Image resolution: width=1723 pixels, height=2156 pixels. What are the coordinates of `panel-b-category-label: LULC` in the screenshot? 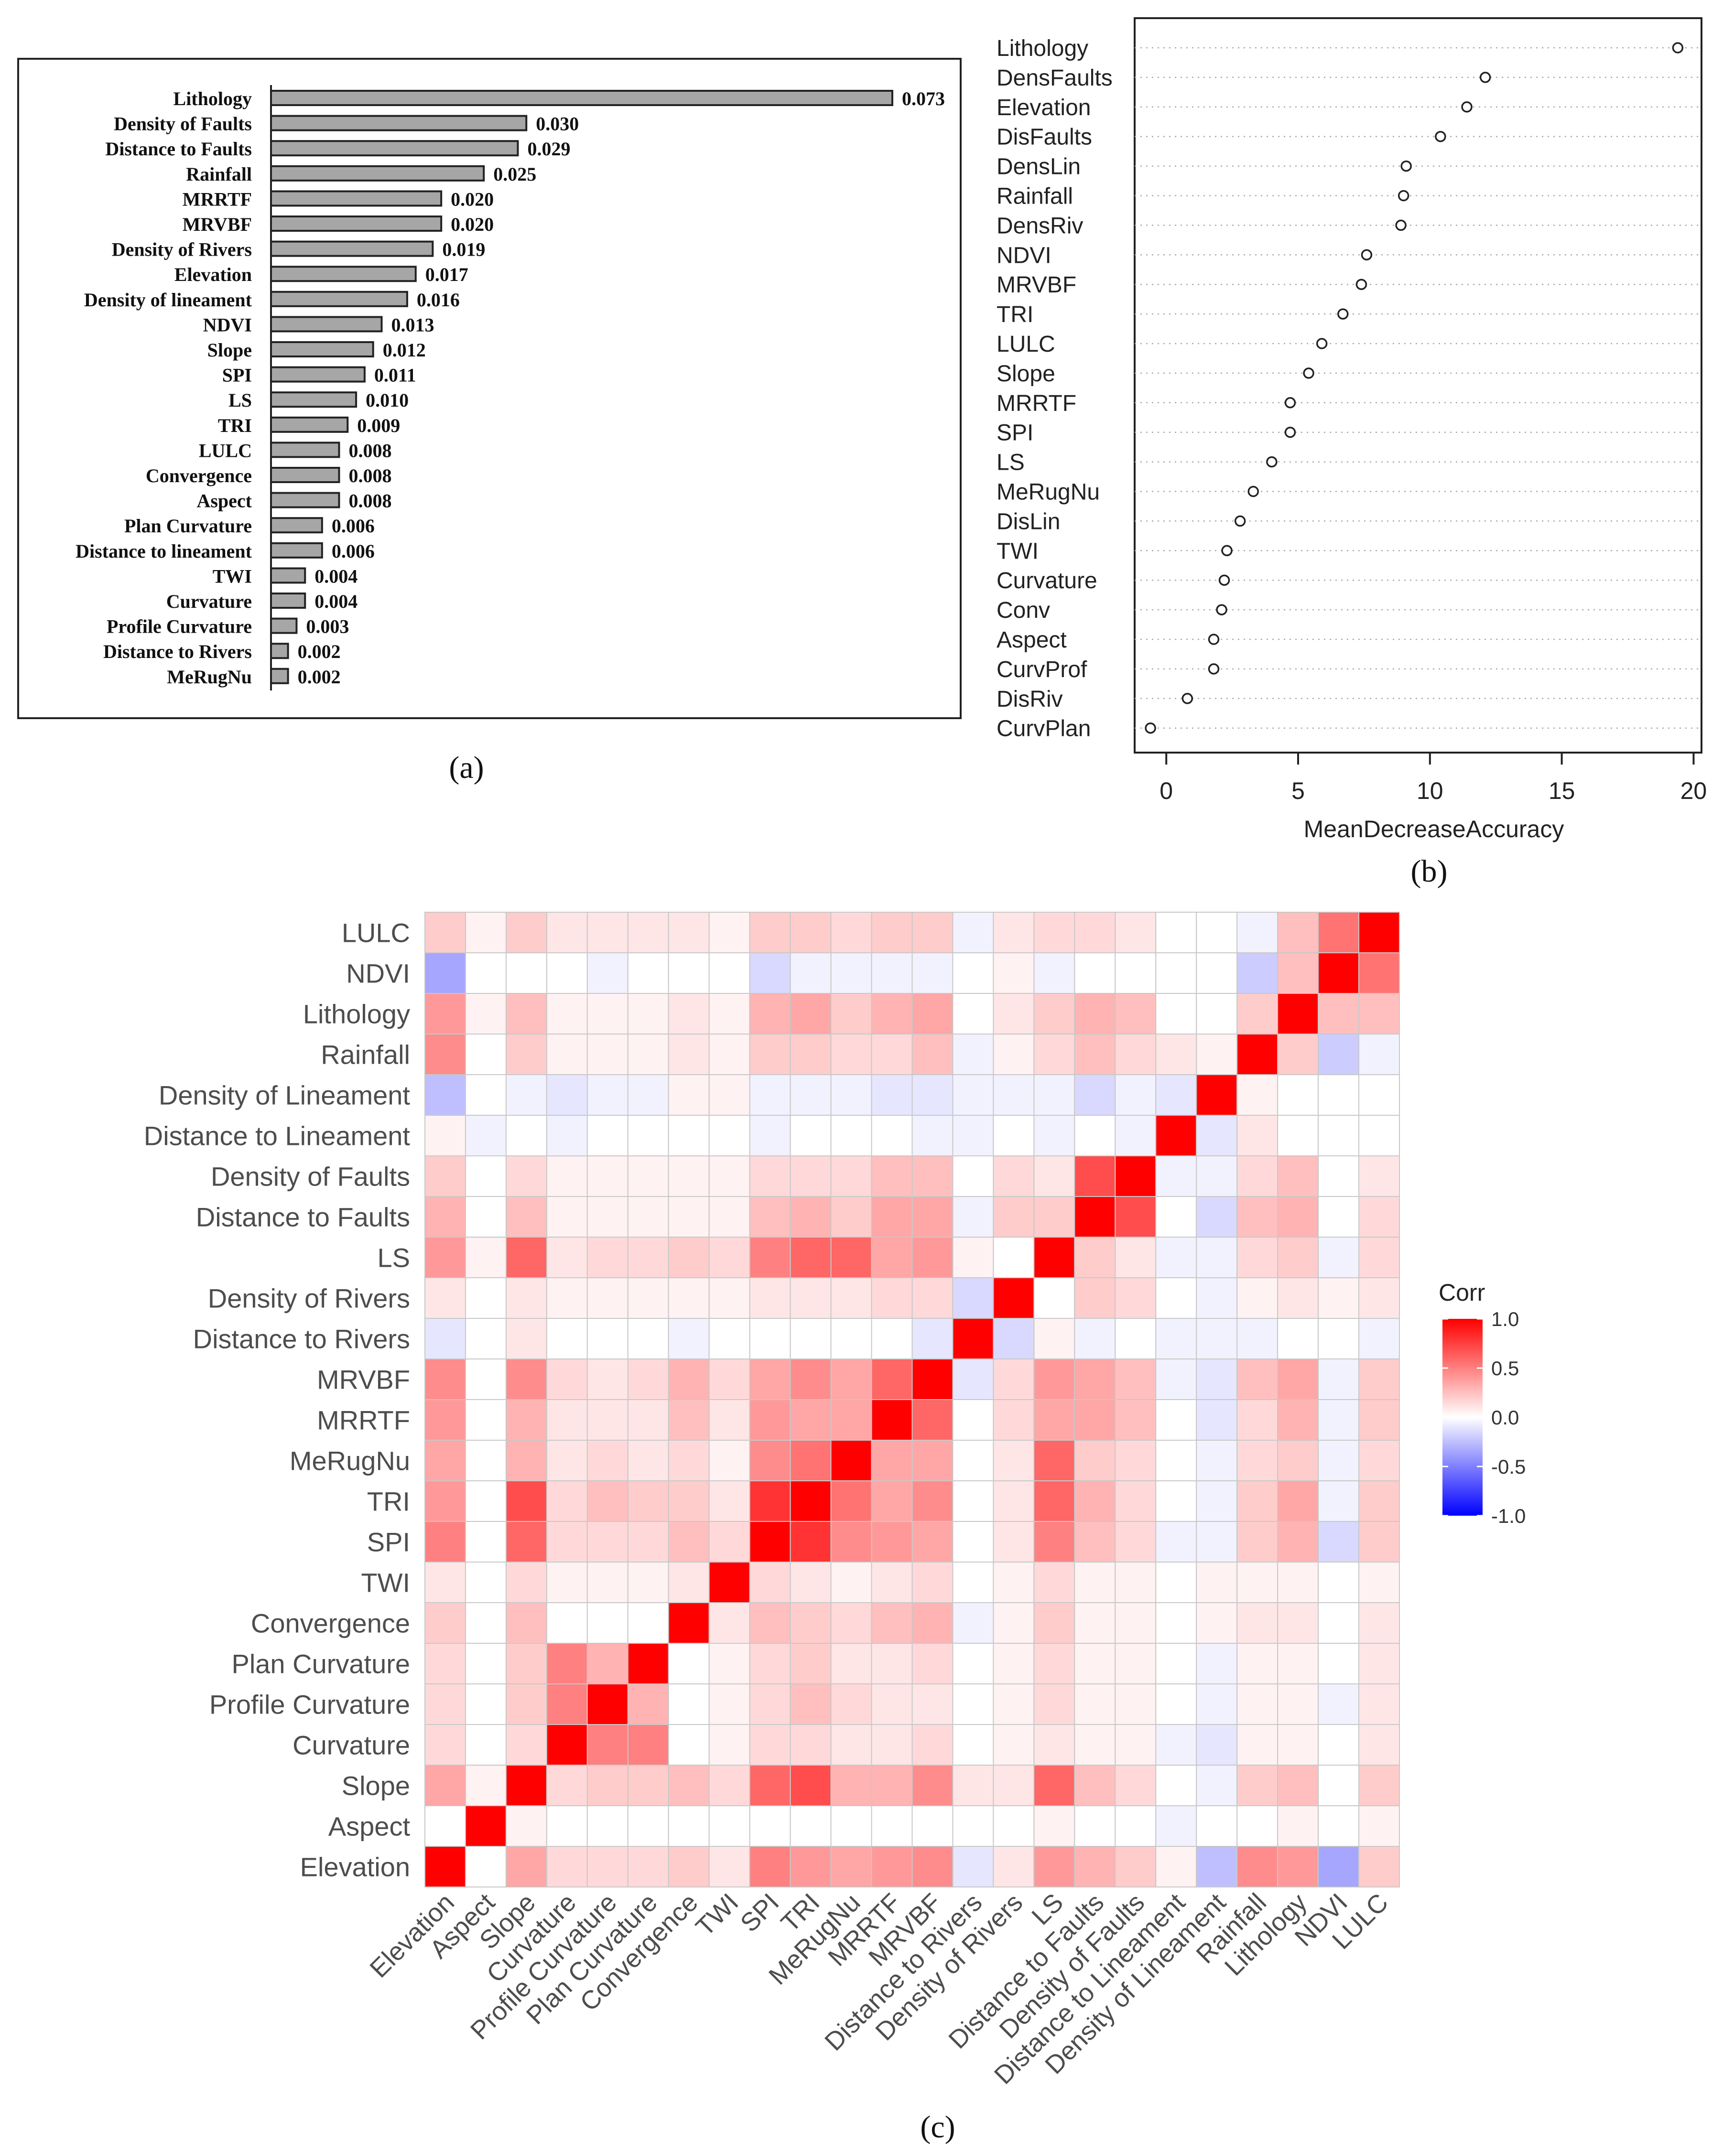 It's located at (1026, 344).